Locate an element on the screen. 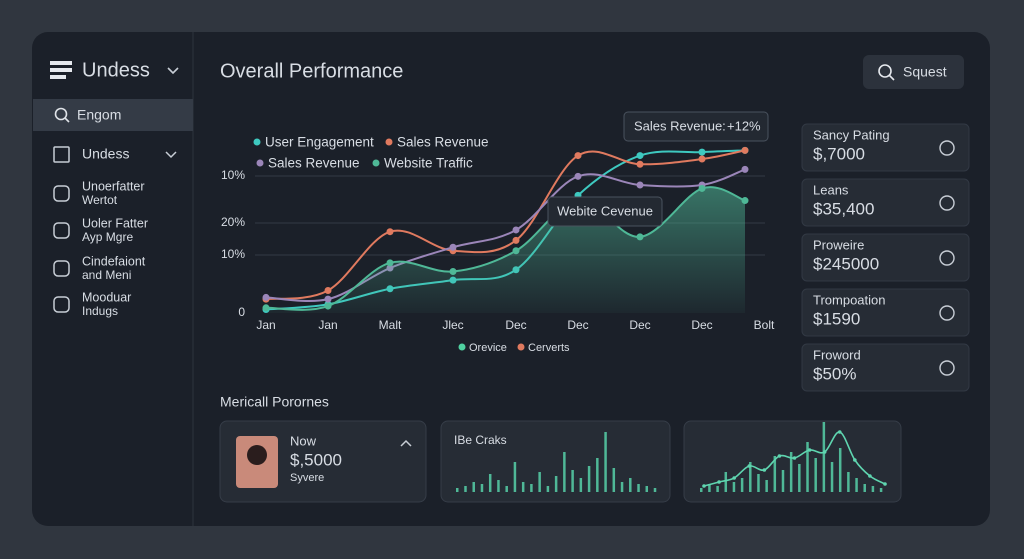 The image size is (1024, 559). legend-label: Cerverts is located at coordinates (549, 348).